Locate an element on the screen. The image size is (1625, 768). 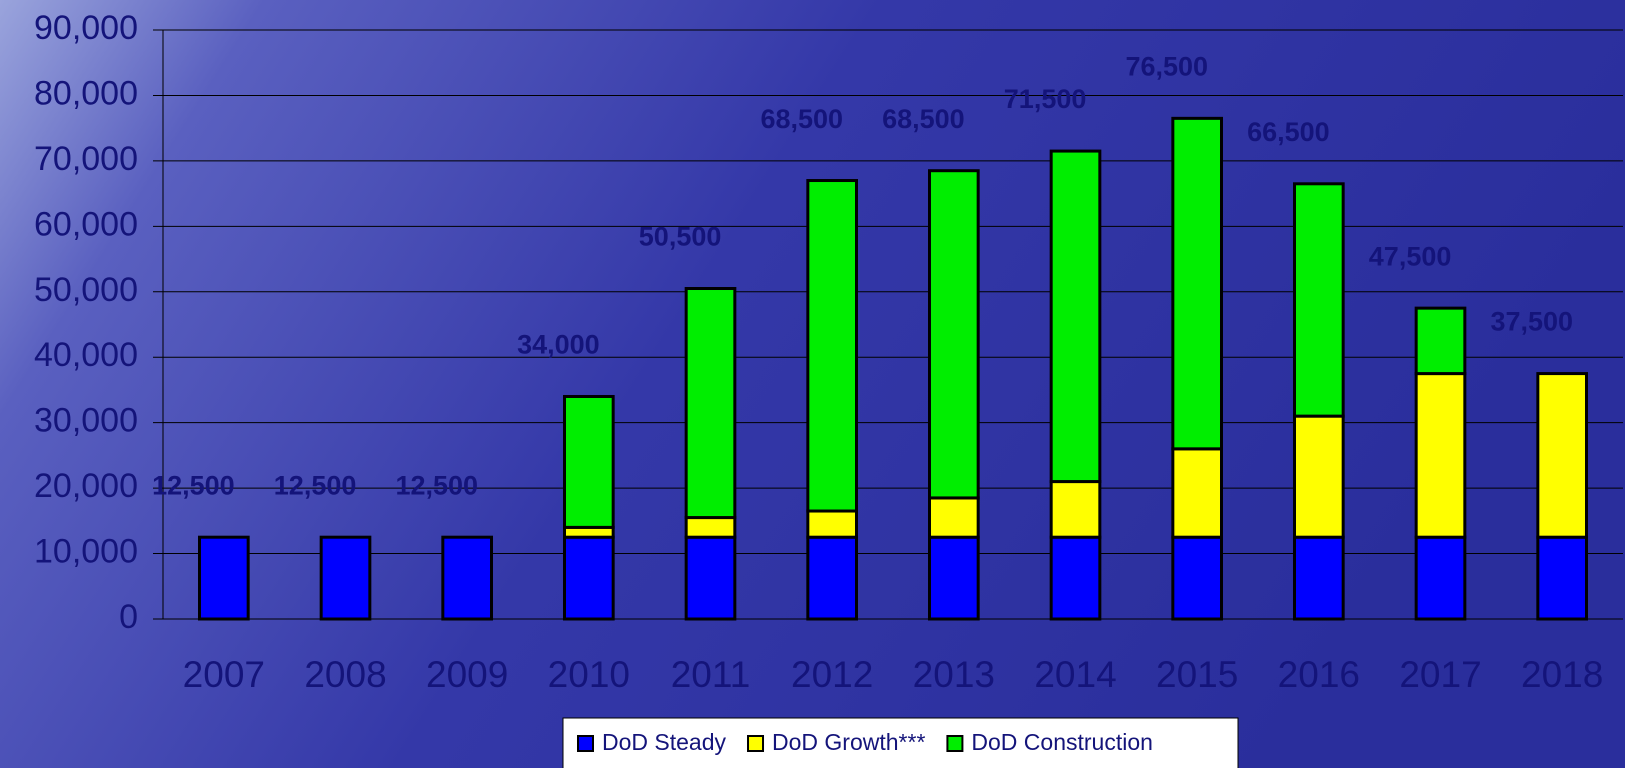
total-label: 66,500 is located at coordinates (1288, 132).